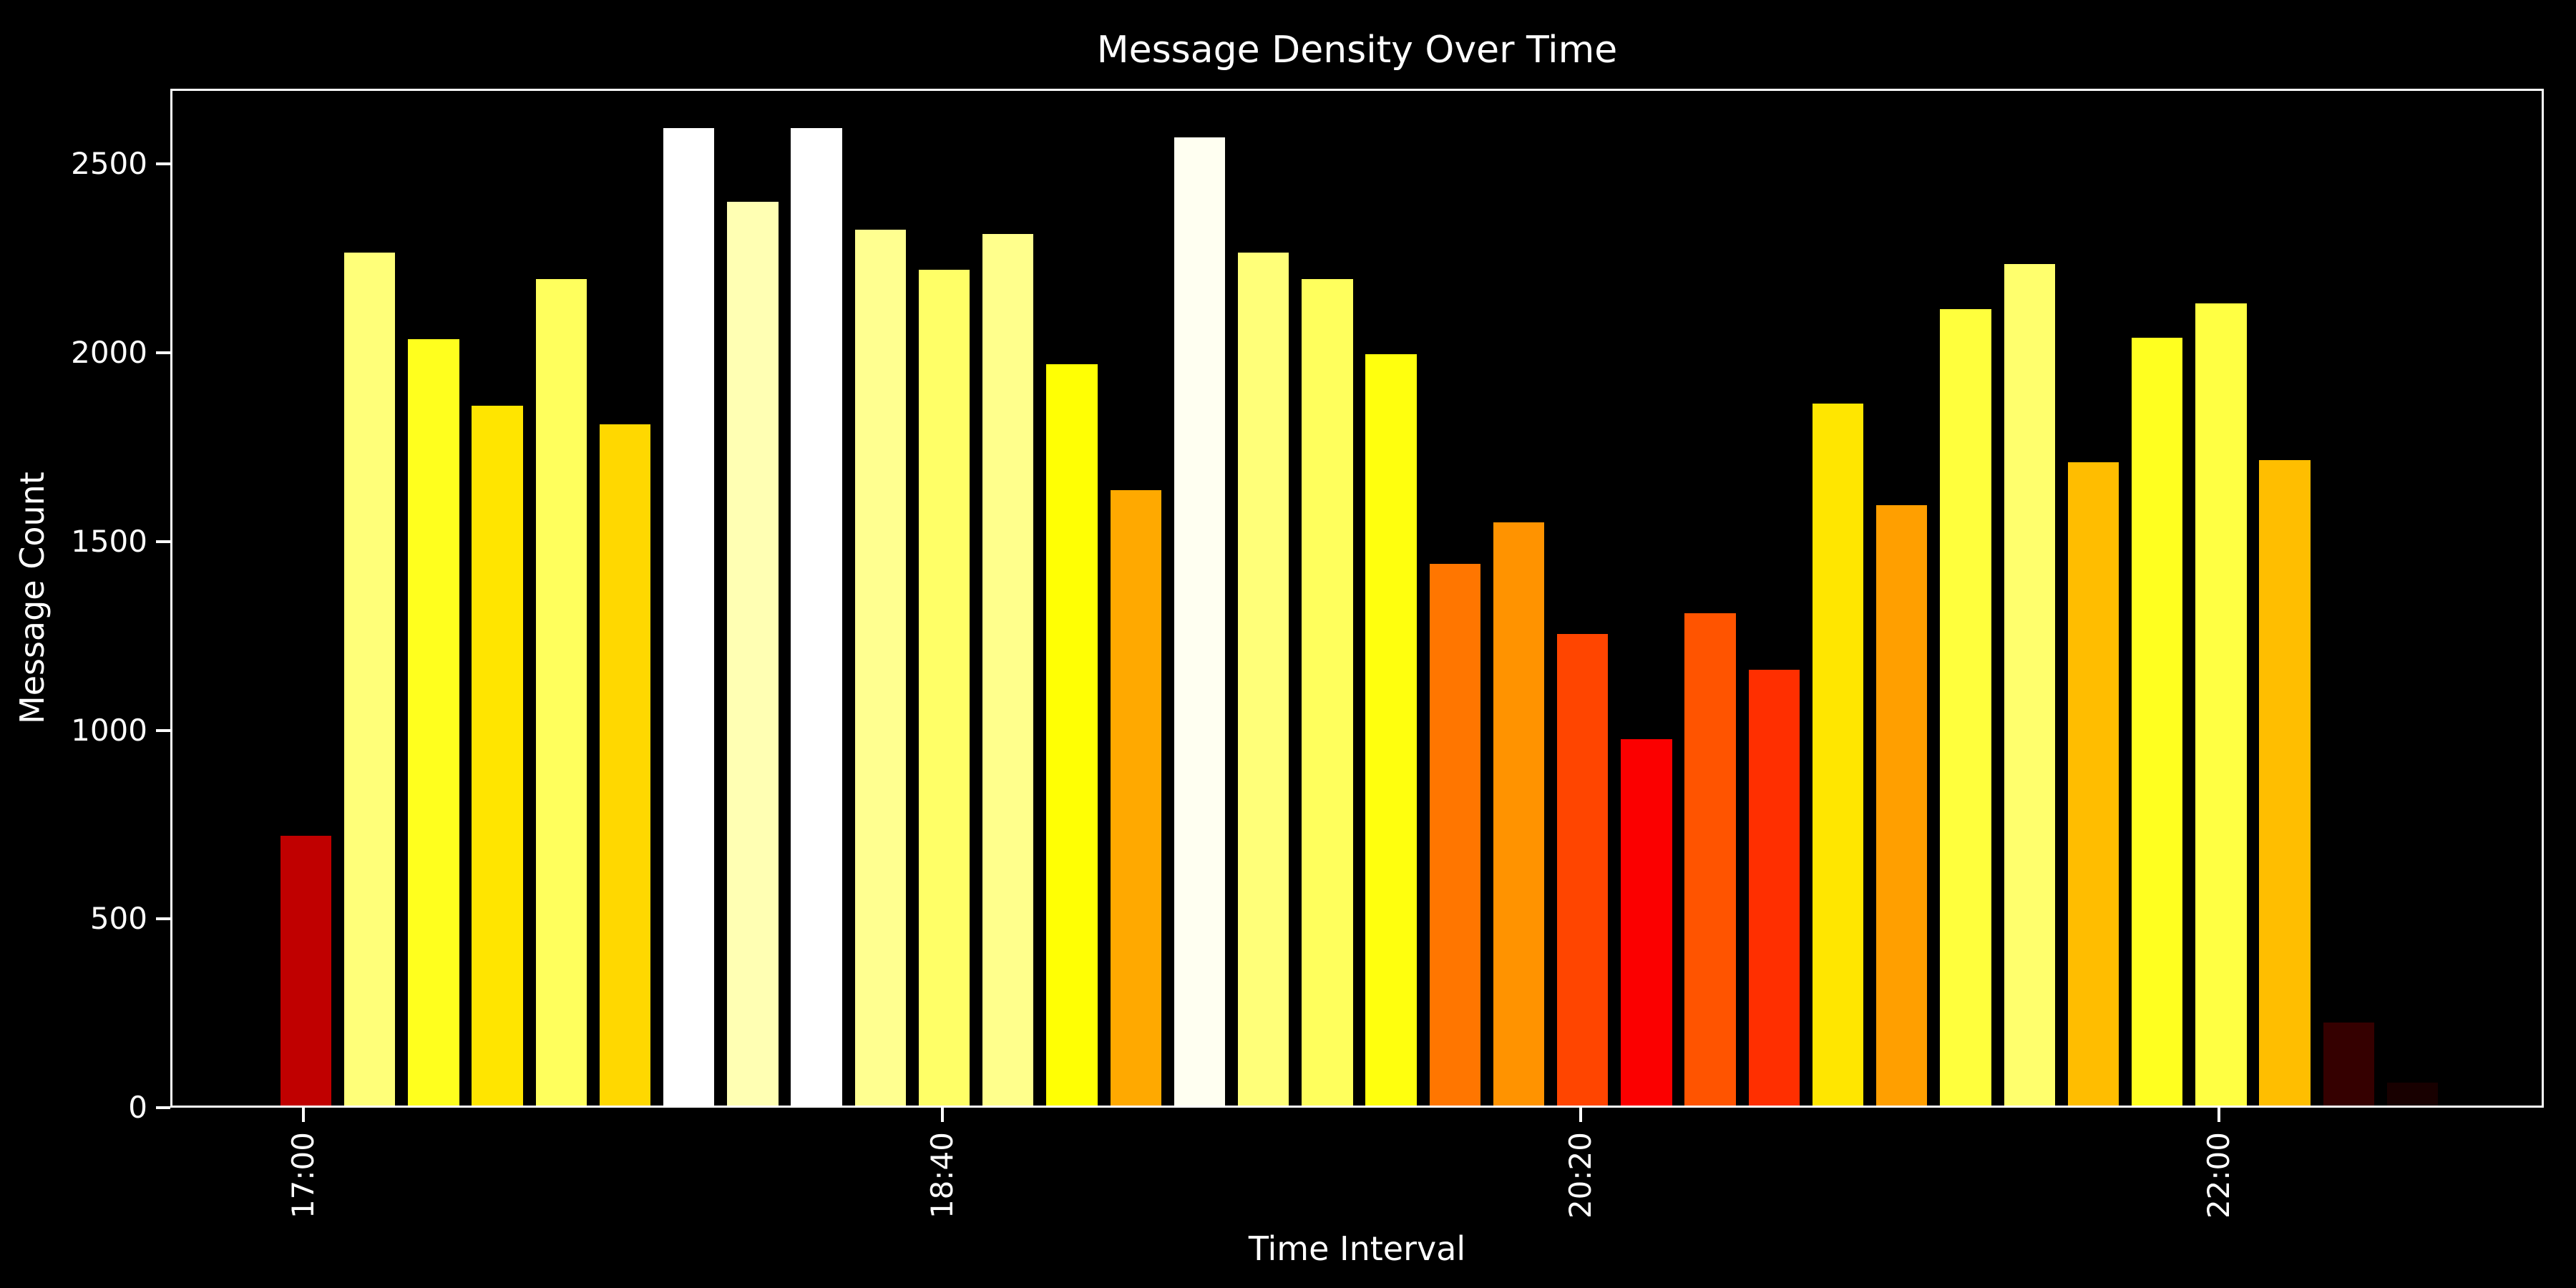 The image size is (2576, 1288). Describe the element at coordinates (497, 755) in the screenshot. I see `bar-17:30` at that location.